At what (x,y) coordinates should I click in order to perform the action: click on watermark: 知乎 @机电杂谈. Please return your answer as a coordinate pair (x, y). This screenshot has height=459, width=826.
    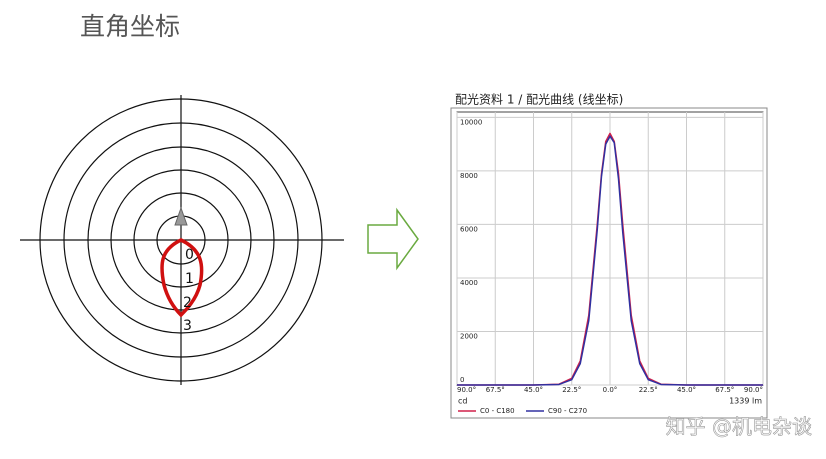
    Looking at the image, I should click on (739, 427).